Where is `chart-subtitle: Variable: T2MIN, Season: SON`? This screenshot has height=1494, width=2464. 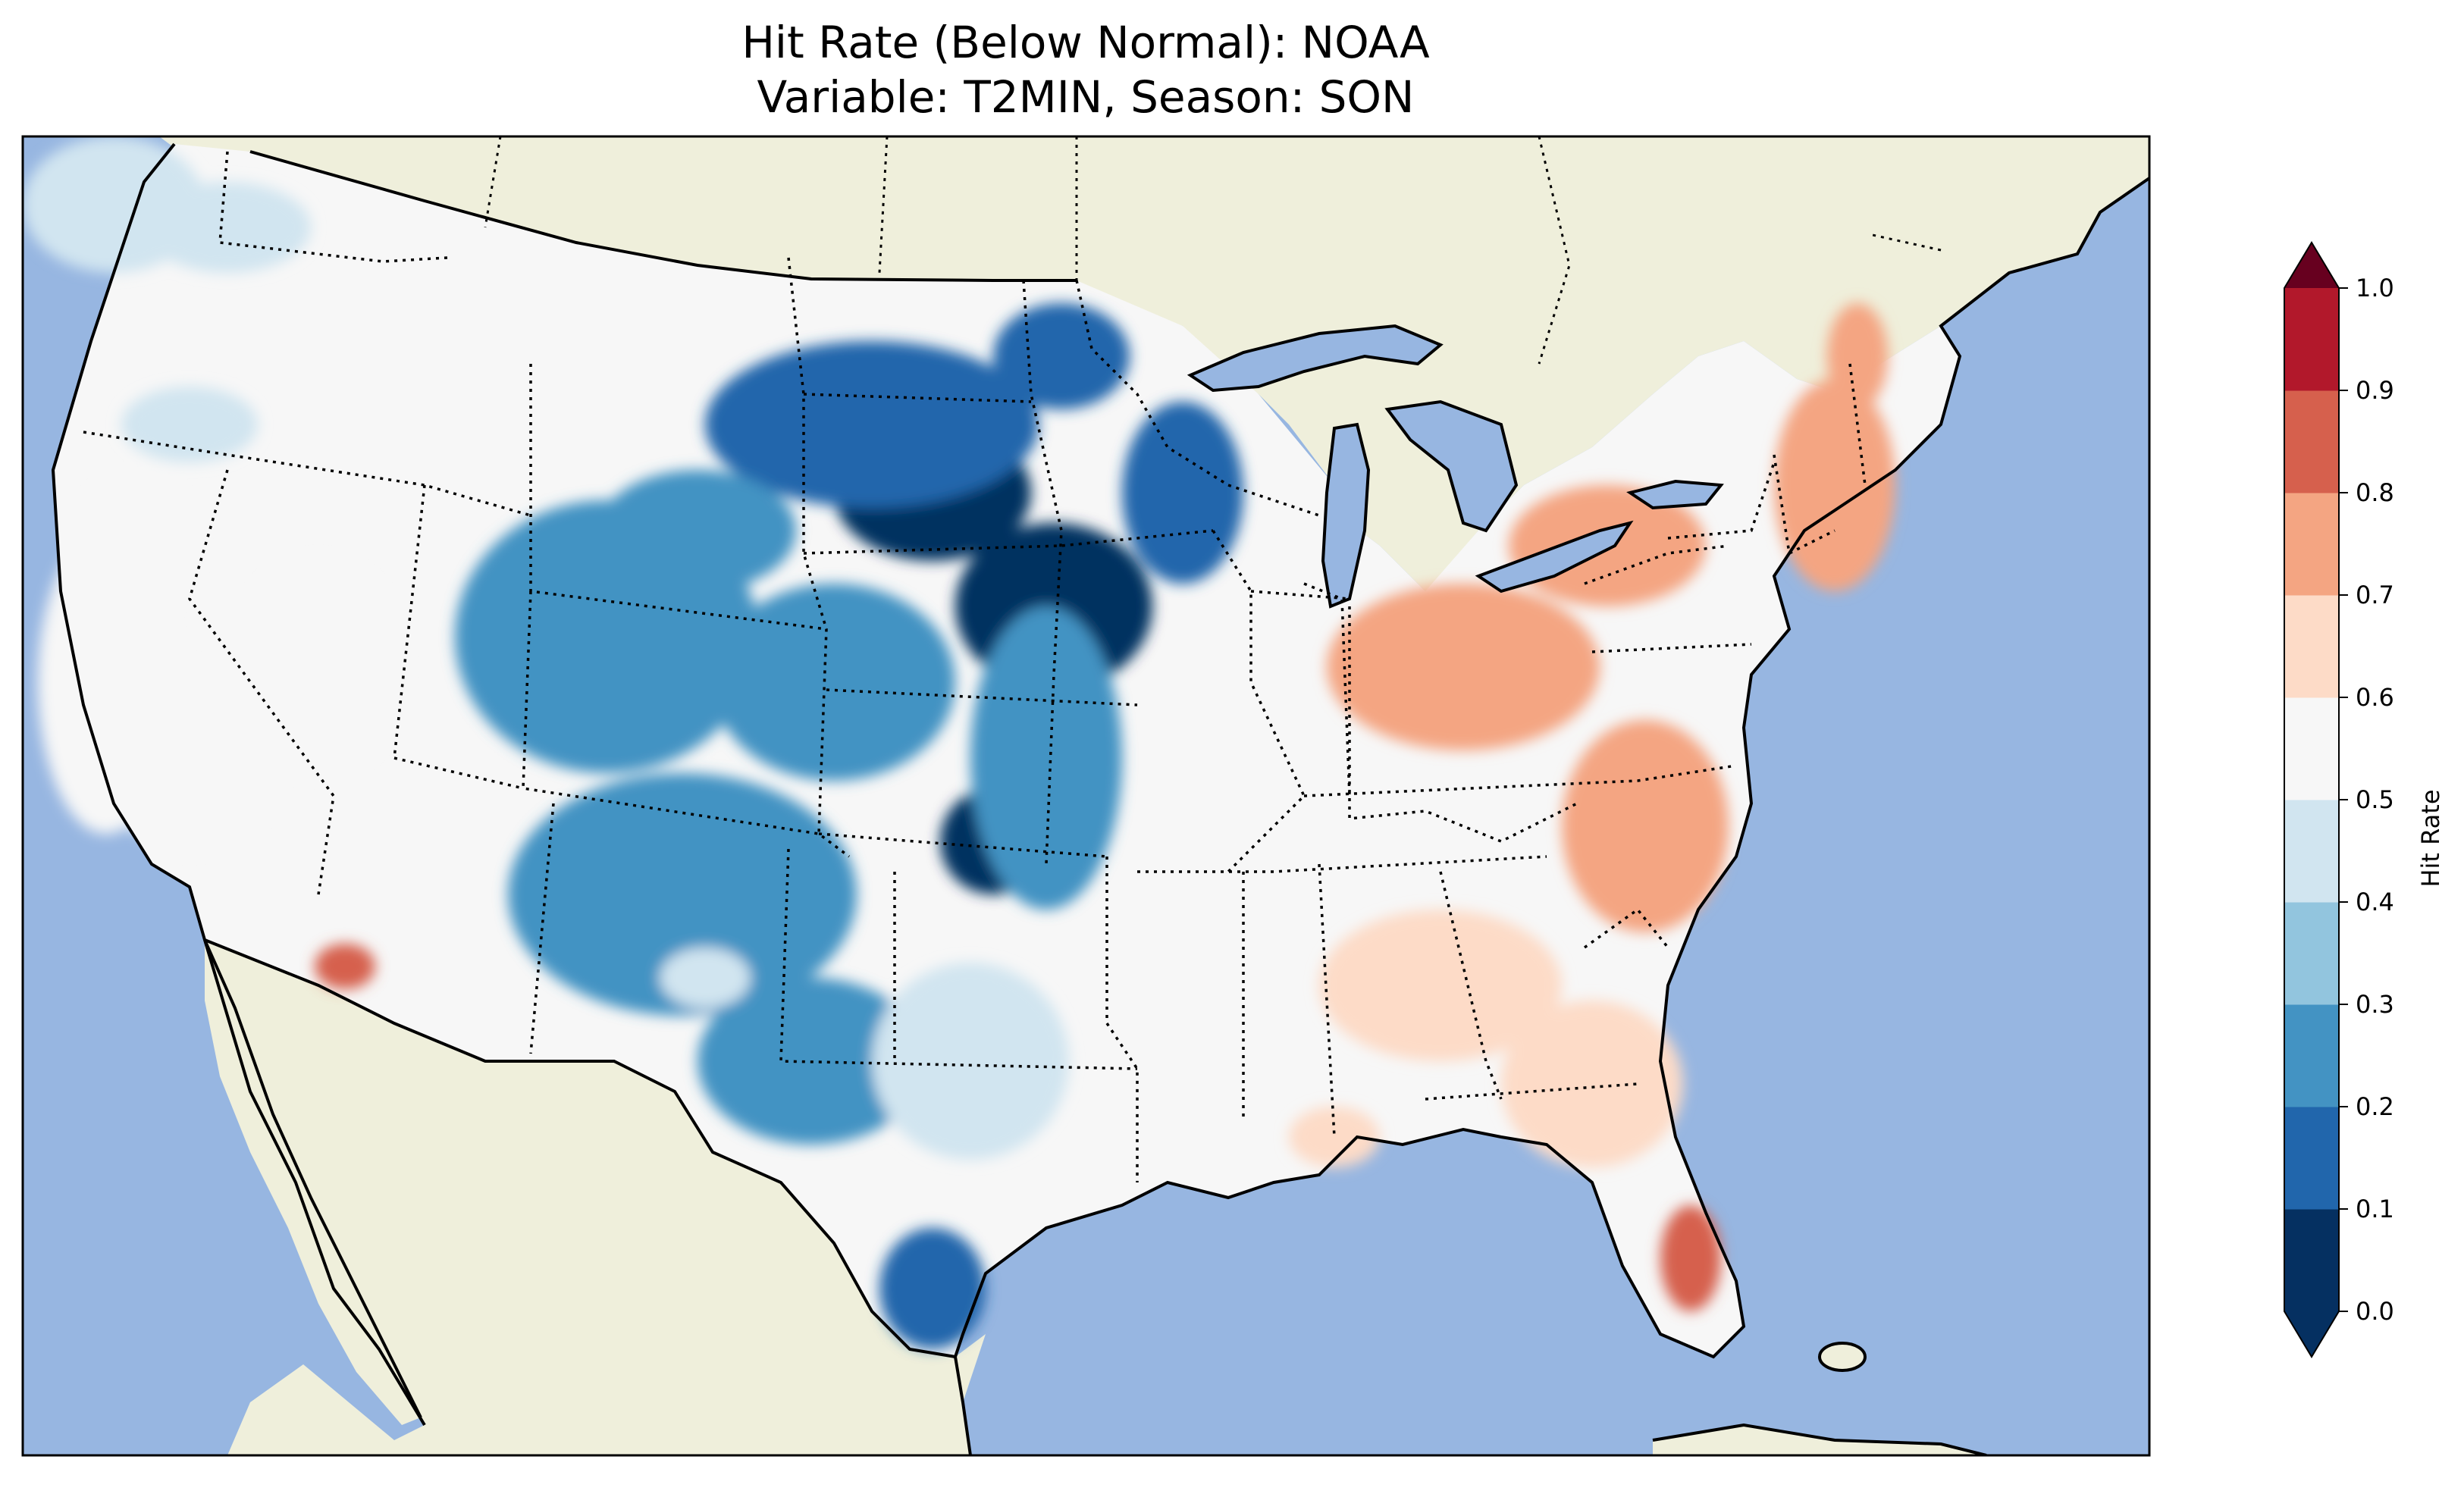 chart-subtitle: Variable: T2MIN, Season: SON is located at coordinates (1086, 97).